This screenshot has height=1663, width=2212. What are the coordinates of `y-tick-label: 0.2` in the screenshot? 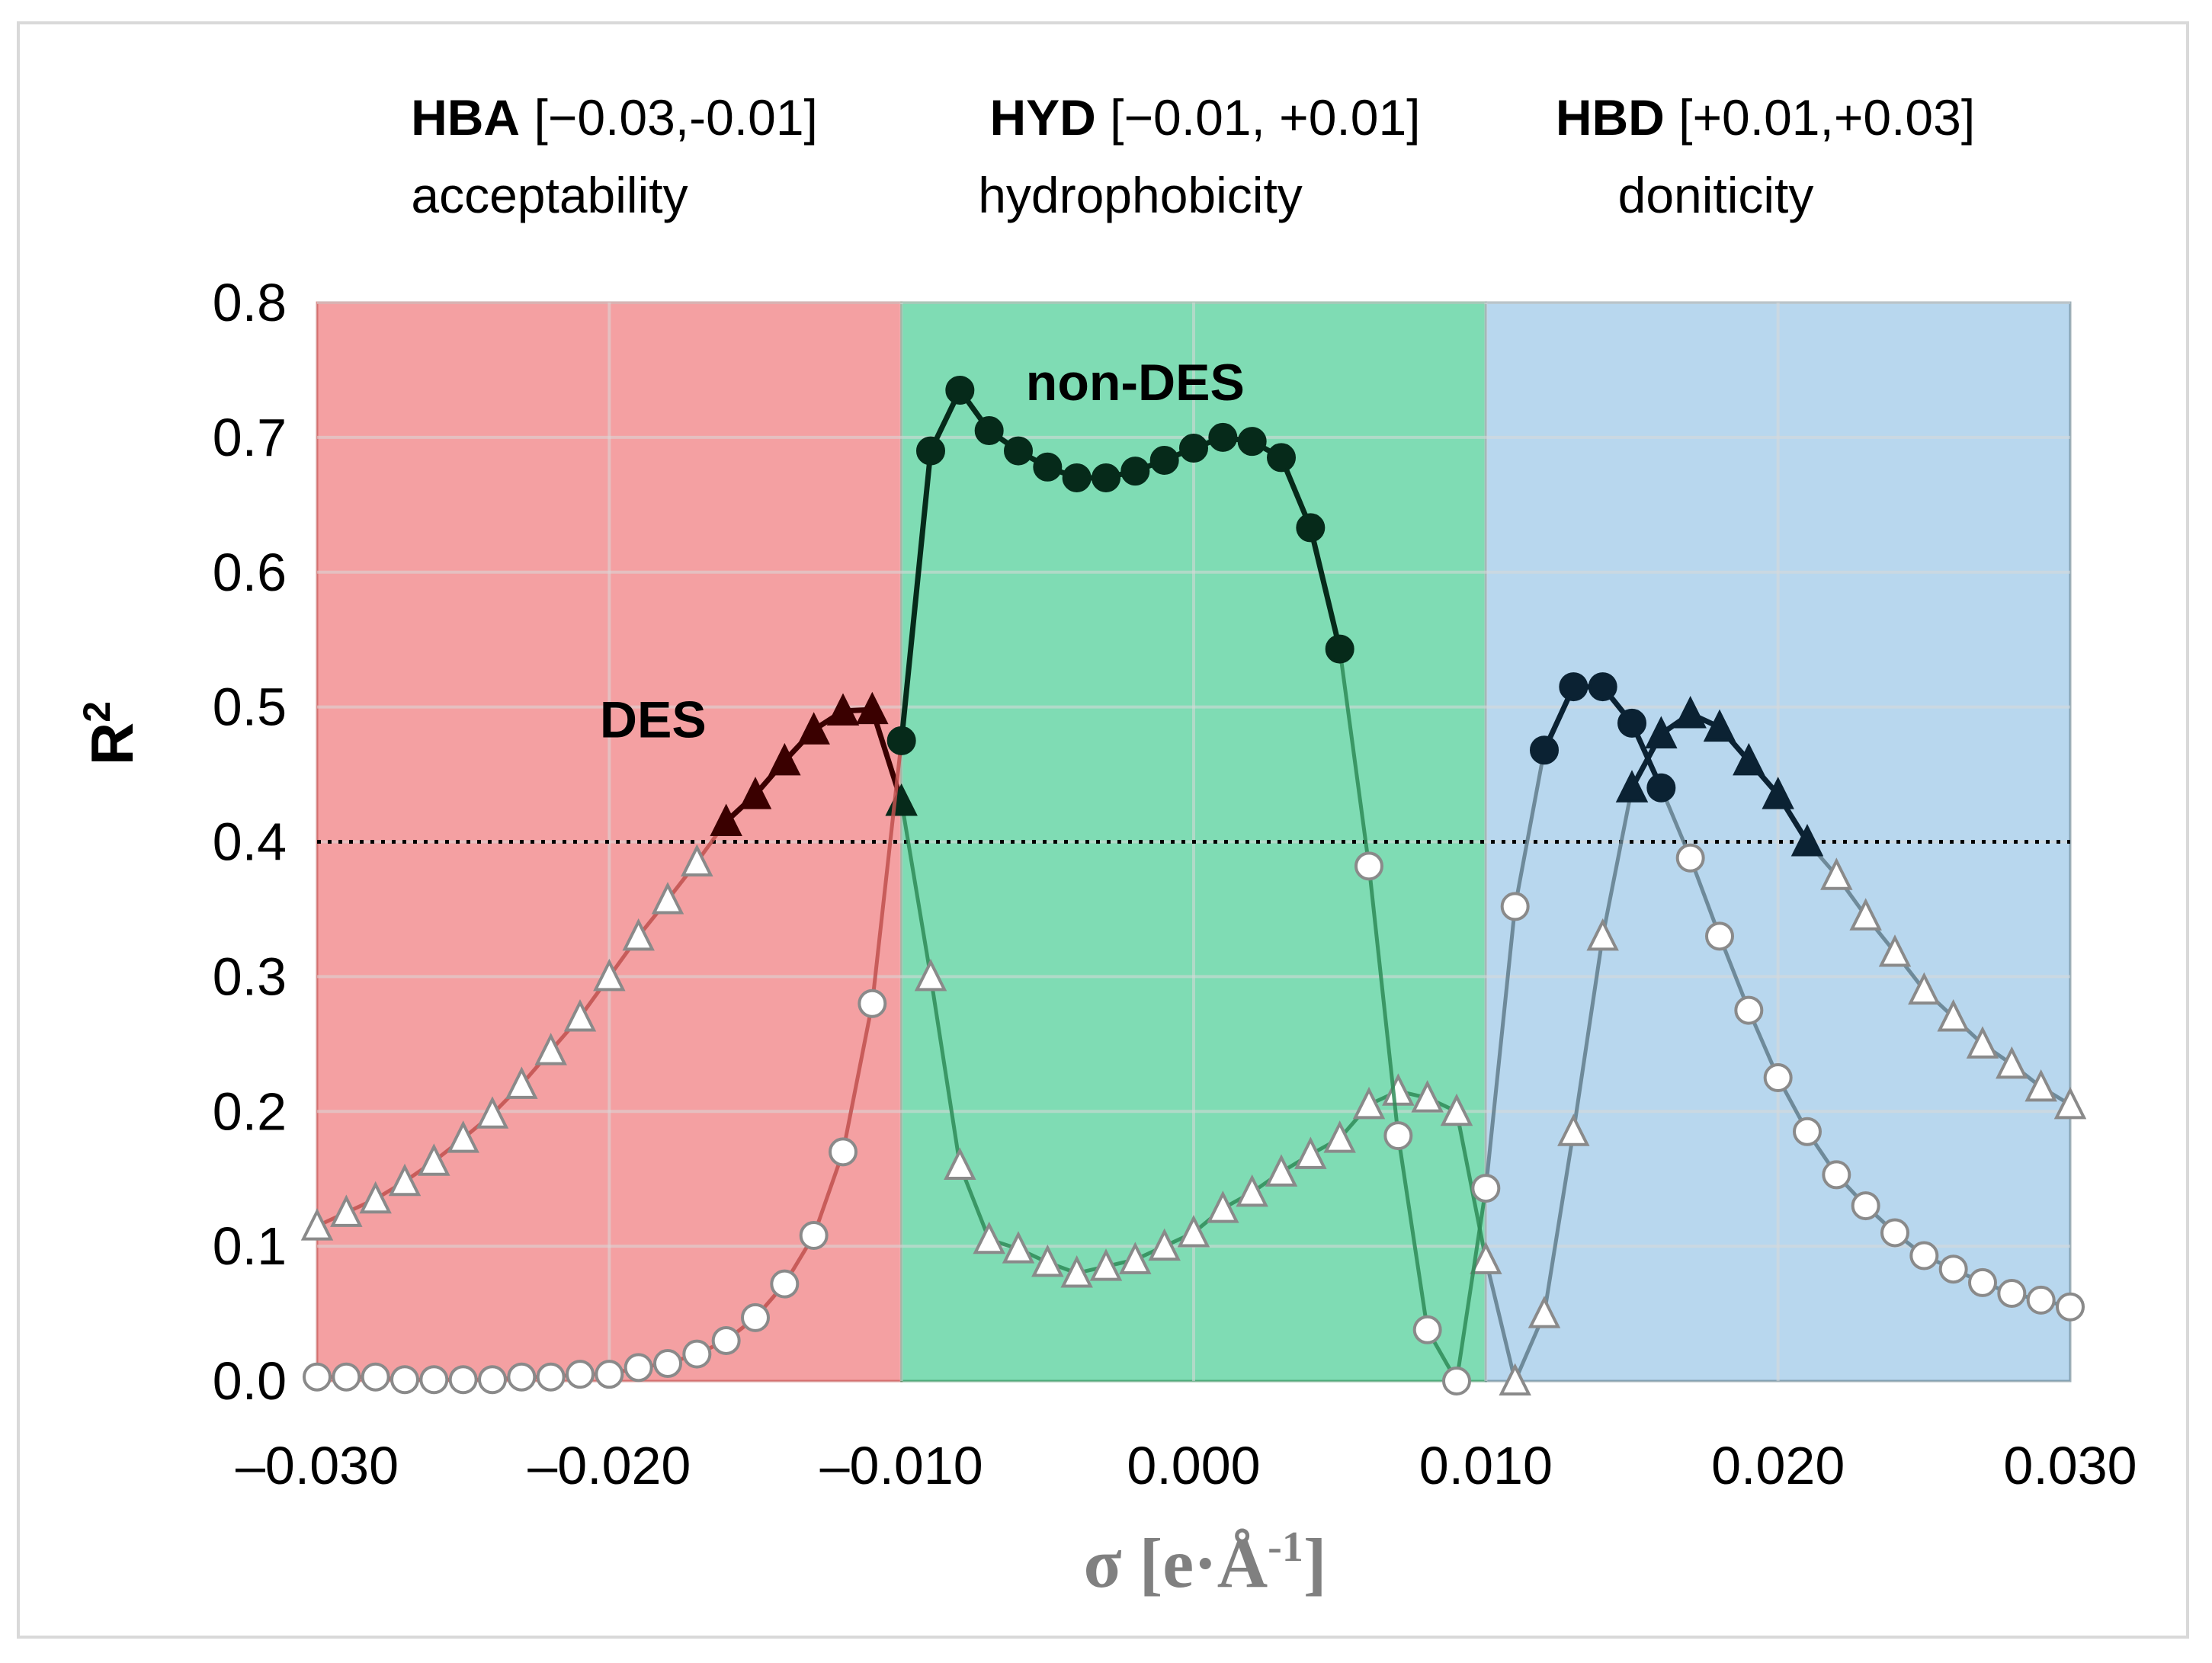 It's located at (250, 1111).